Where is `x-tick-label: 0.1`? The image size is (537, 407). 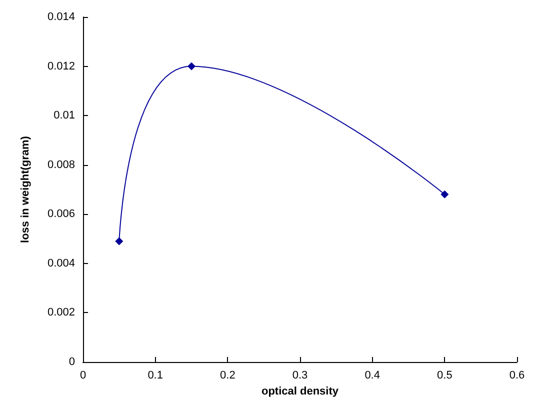 x-tick-label: 0.1 is located at coordinates (155, 376).